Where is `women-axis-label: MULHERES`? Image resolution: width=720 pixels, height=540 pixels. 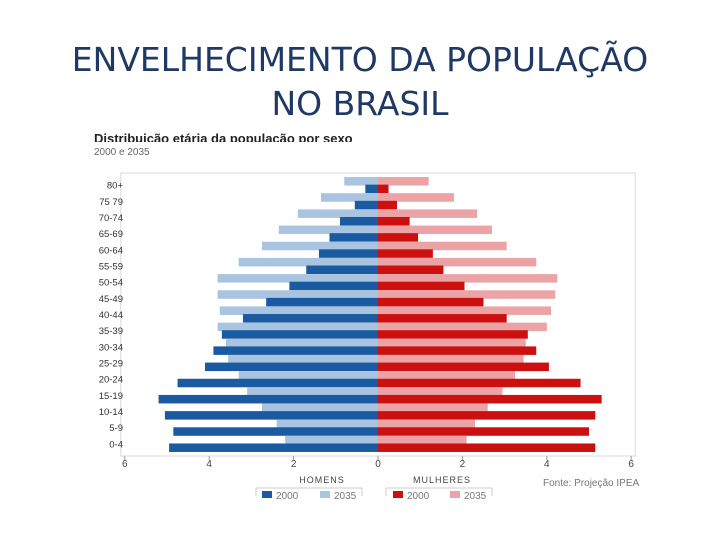
women-axis-label: MULHERES is located at coordinates (442, 480).